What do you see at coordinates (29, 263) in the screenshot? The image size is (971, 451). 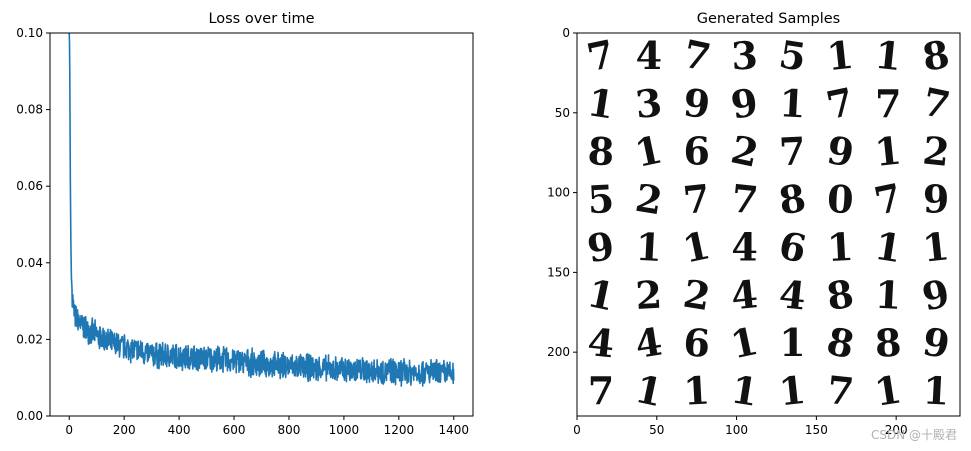 I see `loss-y-tick-label: 0.04` at bounding box center [29, 263].